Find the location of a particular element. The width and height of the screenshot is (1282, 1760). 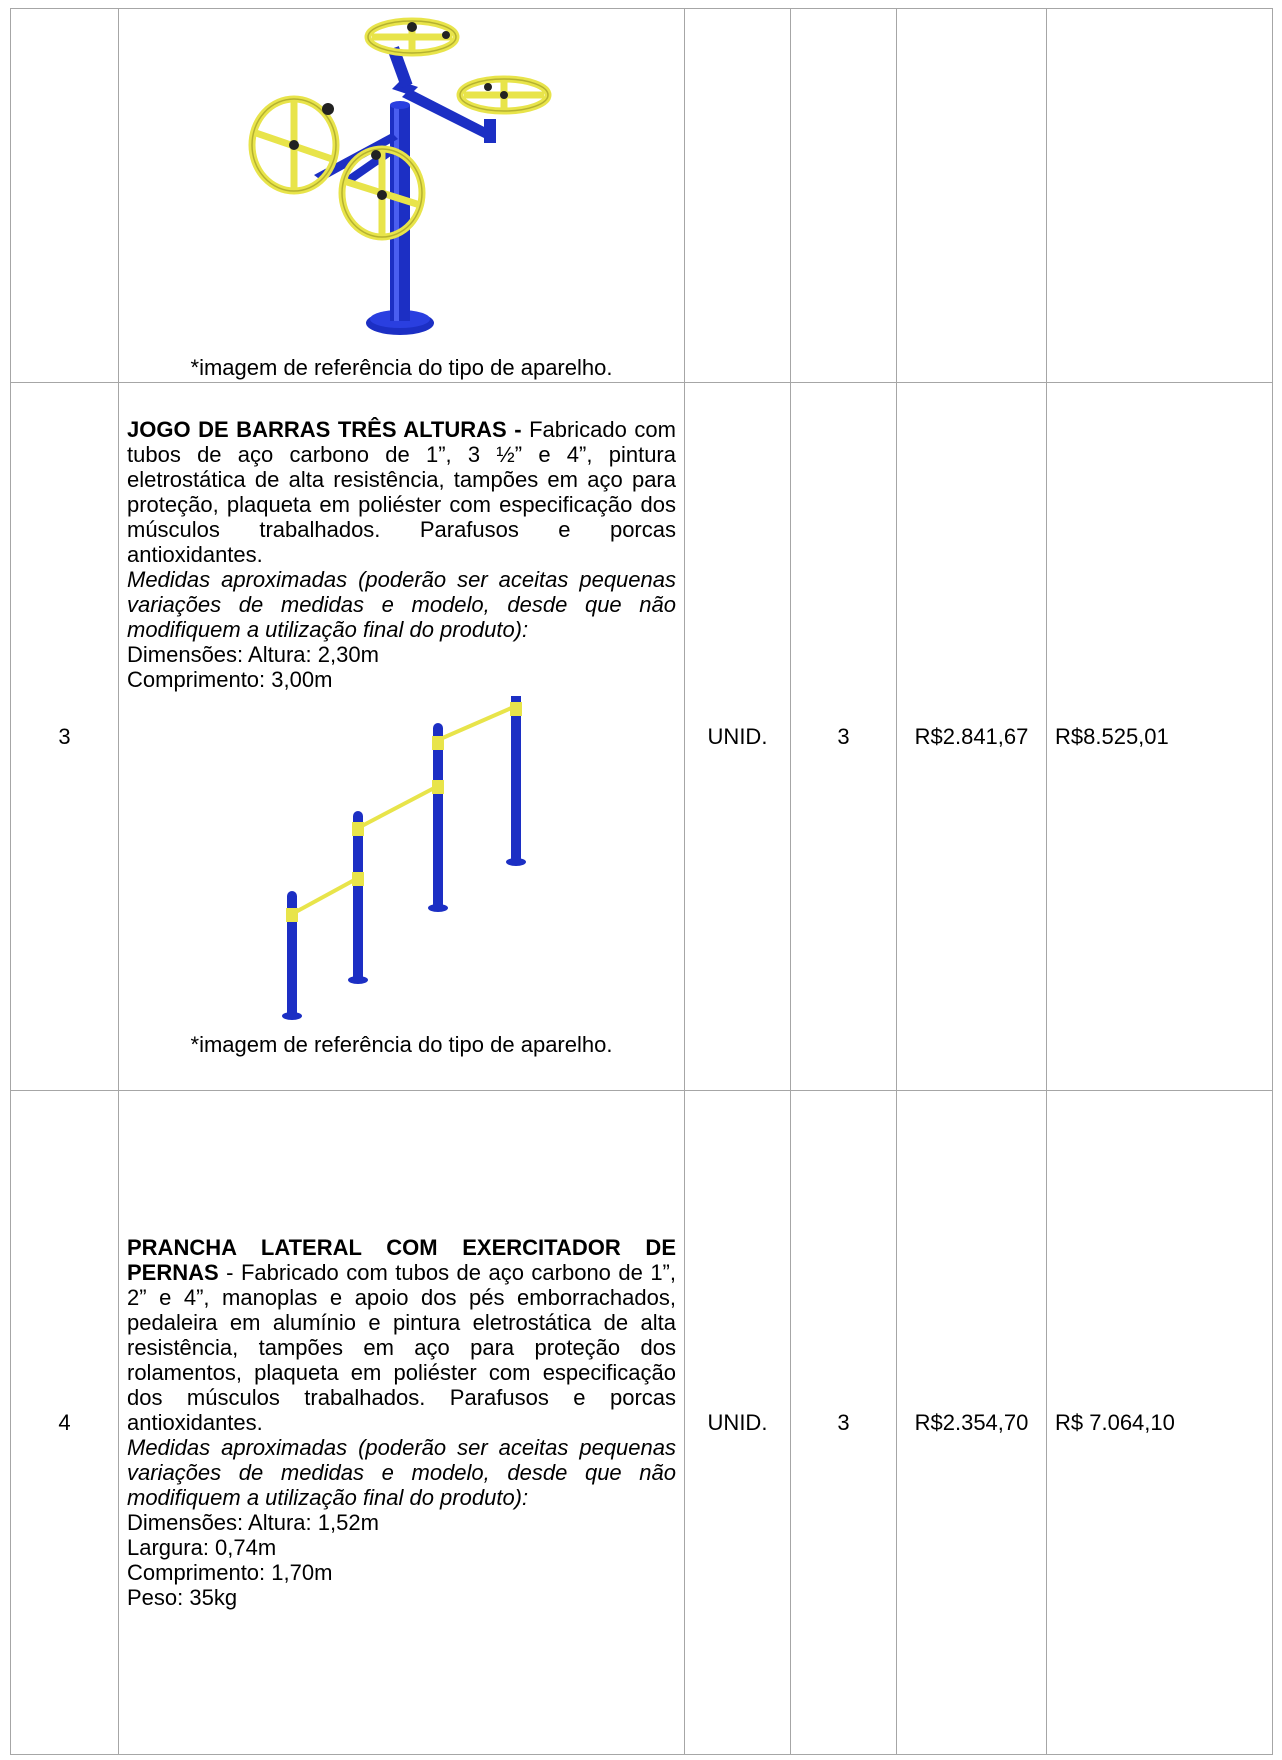

dimension-line: Dimensões: Altura: 2,30m is located at coordinates (253, 654).